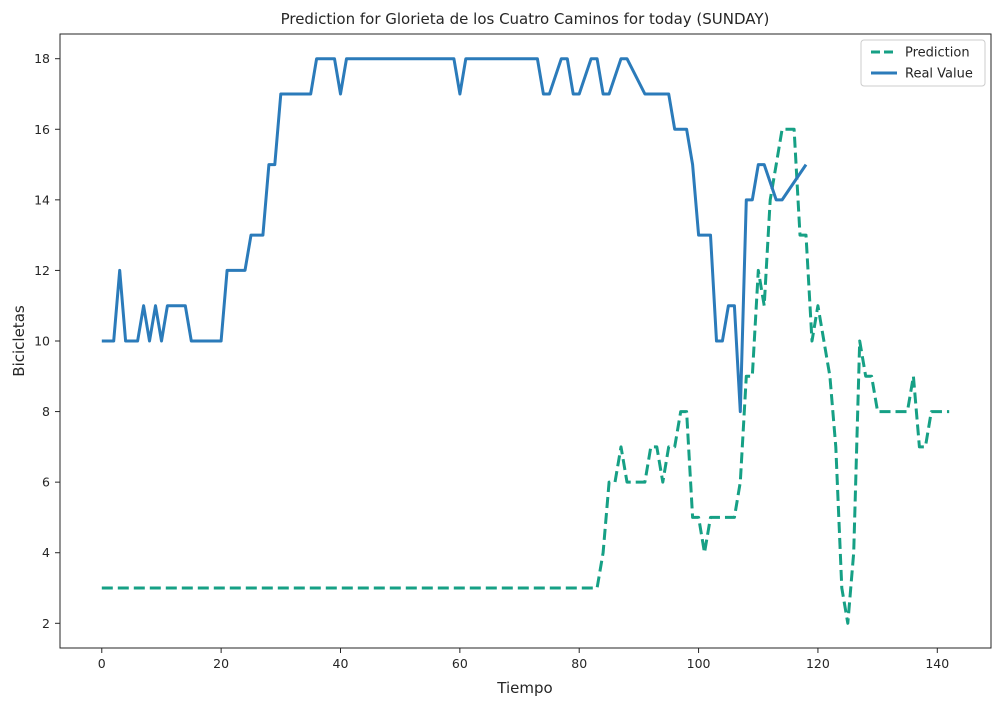 The height and width of the screenshot is (705, 1001). I want to click on y-tick-label-18: 18, so click(42, 58).